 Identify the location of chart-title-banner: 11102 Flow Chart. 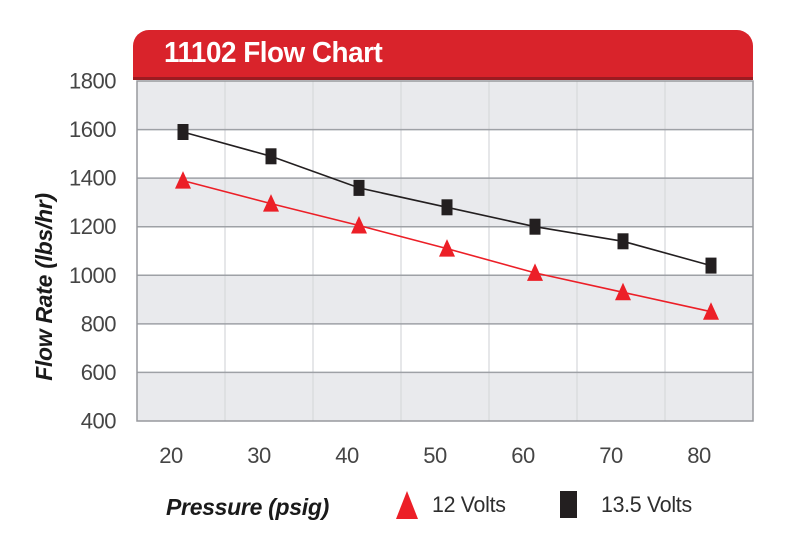
(443, 55).